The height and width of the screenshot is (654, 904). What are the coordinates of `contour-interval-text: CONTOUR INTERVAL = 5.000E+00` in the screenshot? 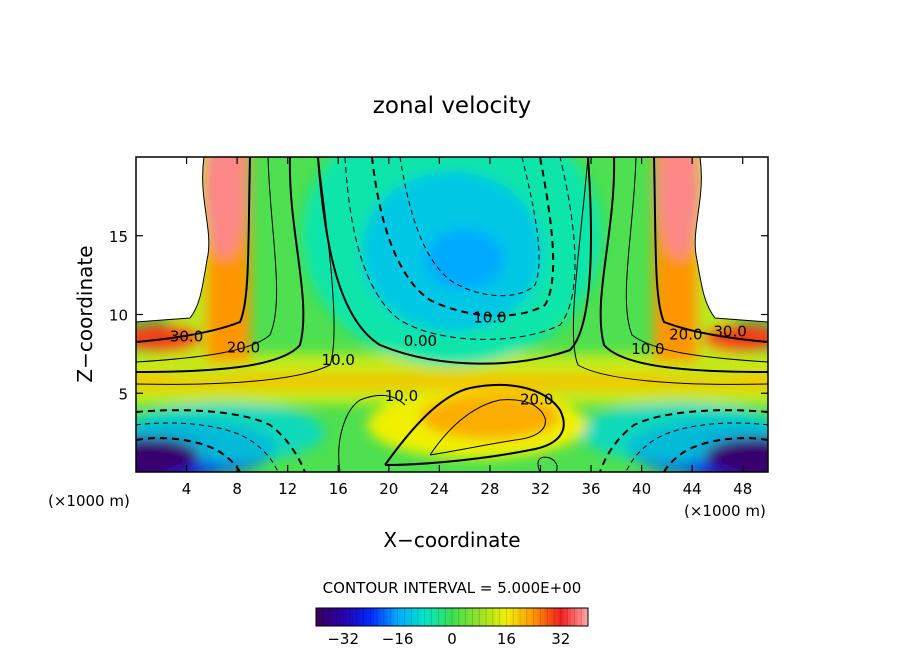 It's located at (452, 588).